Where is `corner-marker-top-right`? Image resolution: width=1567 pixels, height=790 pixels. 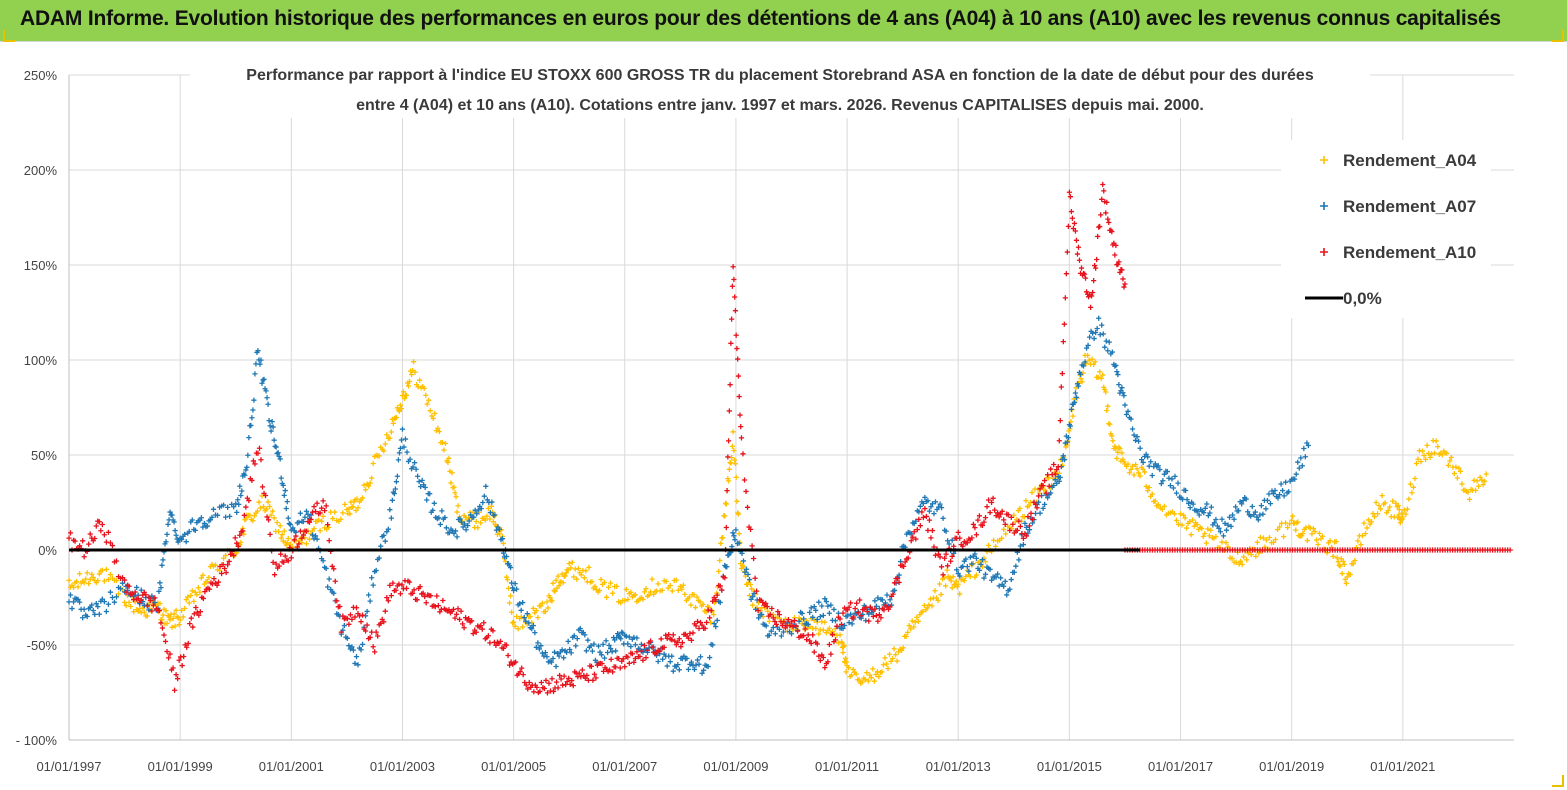 corner-marker-top-right is located at coordinates (1558, 36).